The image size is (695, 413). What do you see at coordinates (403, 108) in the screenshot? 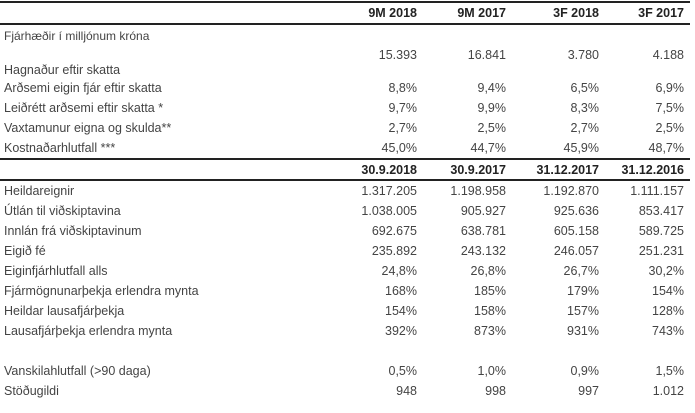
I see `period-row-value: 9,7%` at bounding box center [403, 108].